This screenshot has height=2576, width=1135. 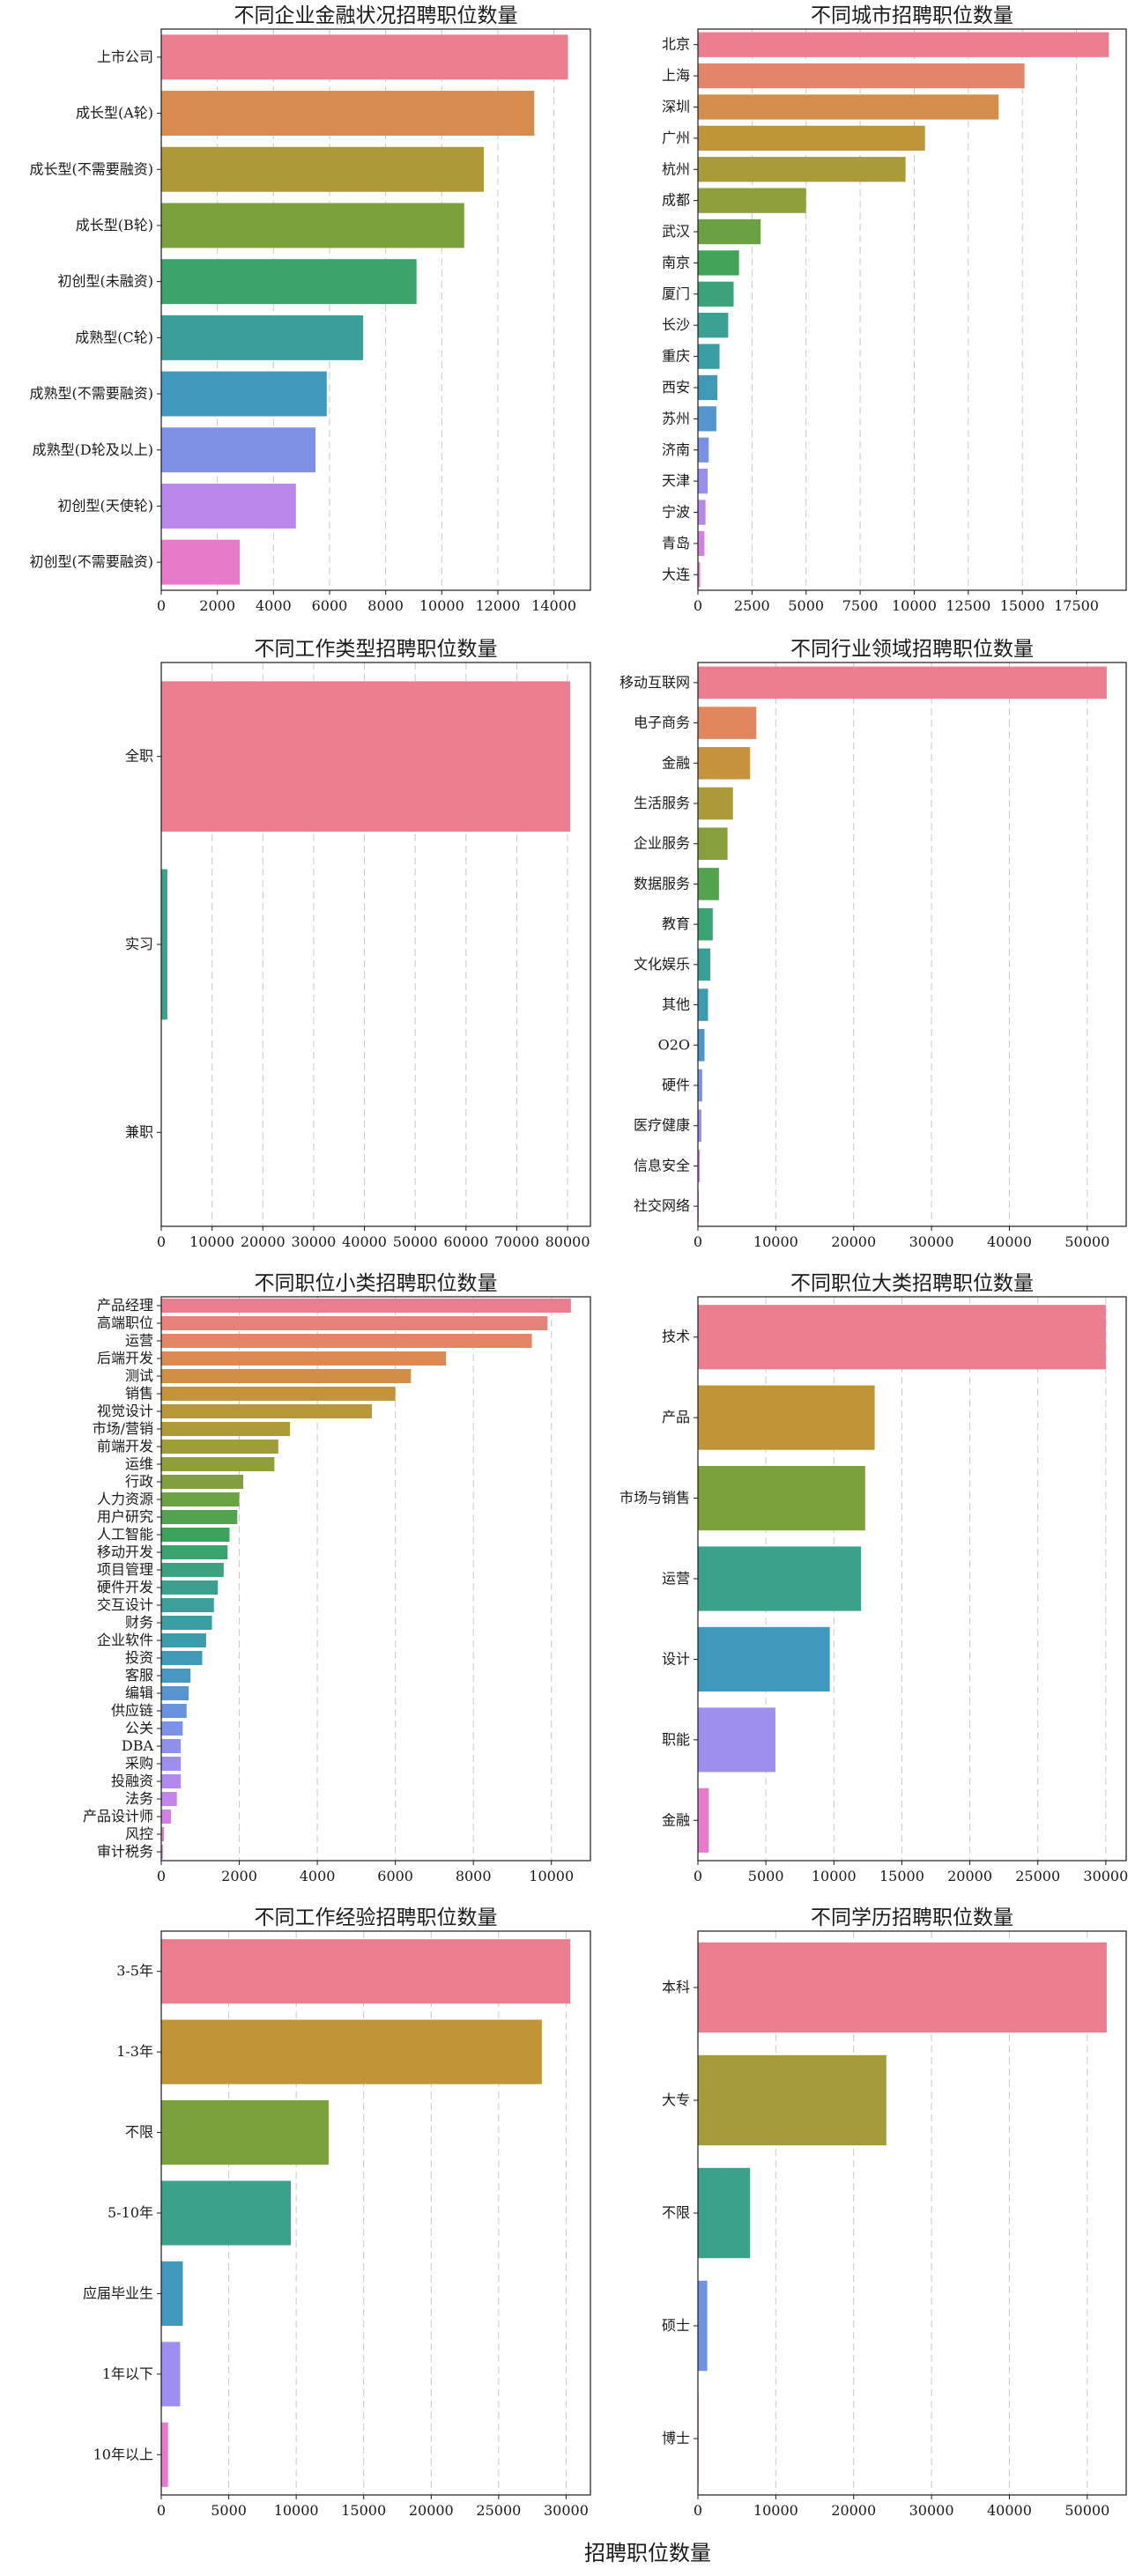 I want to click on y-tick-label: 大连, so click(x=676, y=574).